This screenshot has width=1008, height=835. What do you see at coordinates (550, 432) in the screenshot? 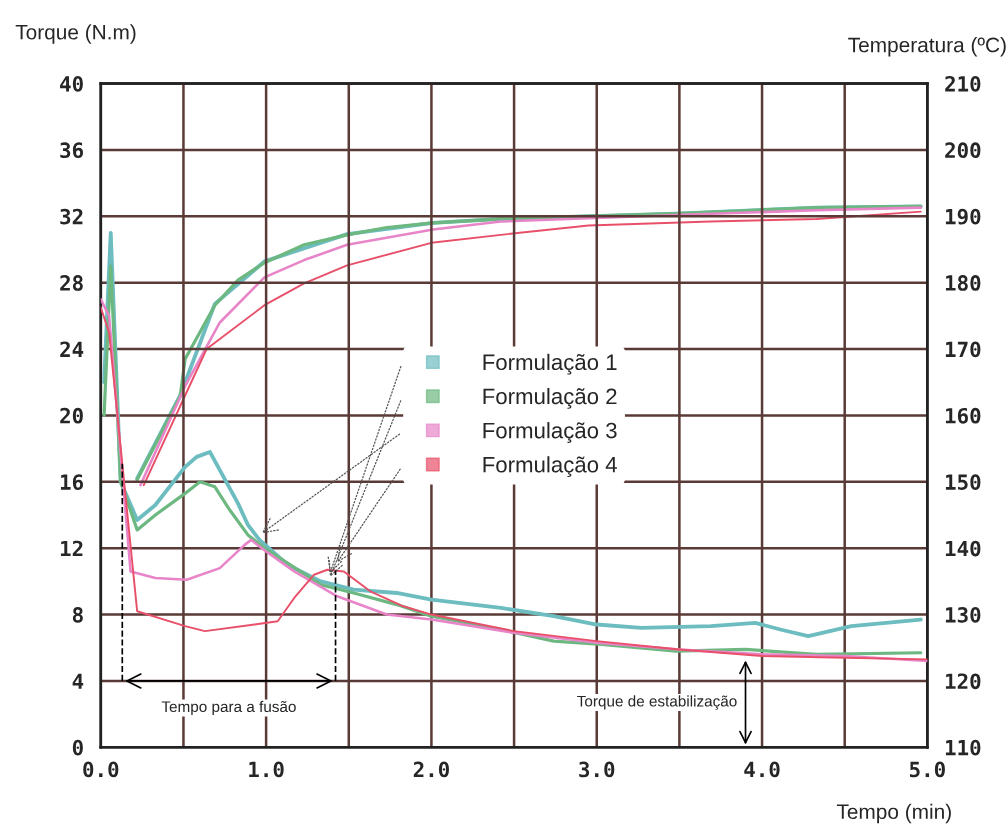
I see `legend-label: Formulação 3` at bounding box center [550, 432].